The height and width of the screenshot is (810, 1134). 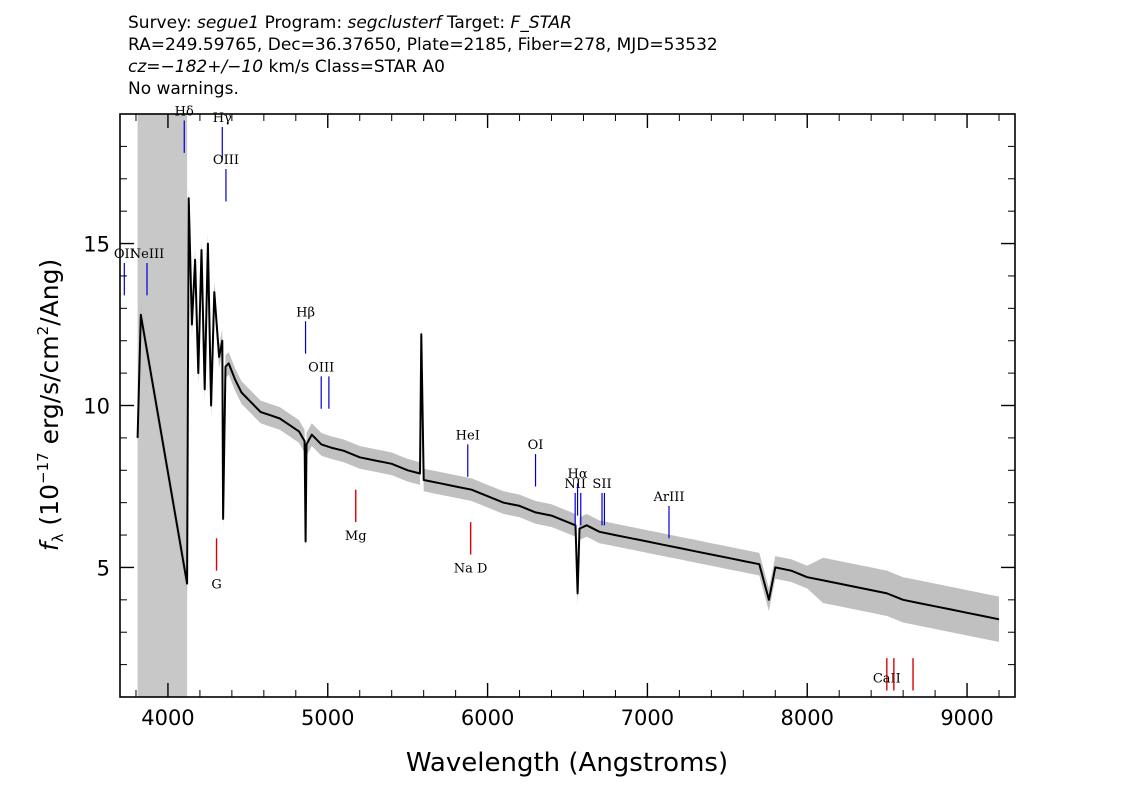 I want to click on y-tick-label: 15, so click(x=96, y=245).